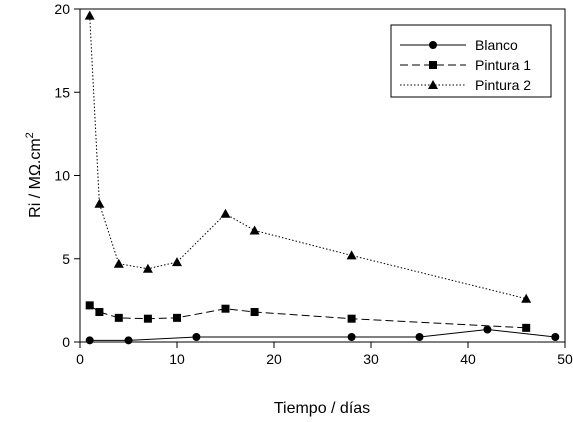 This screenshot has height=422, width=573. I want to click on x-tick-label: 10, so click(177, 359).